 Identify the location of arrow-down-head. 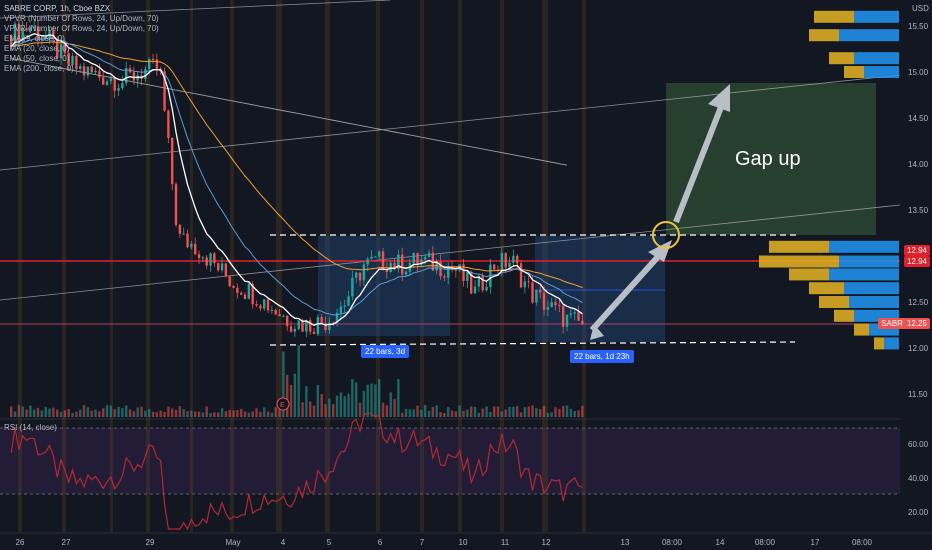
(597, 332).